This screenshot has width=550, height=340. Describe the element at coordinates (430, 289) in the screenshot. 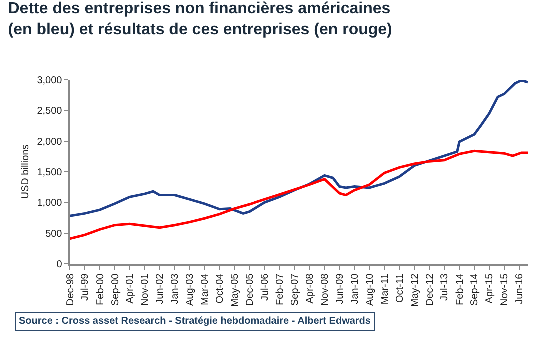

I see `x-tick-label: Dec-12` at that location.